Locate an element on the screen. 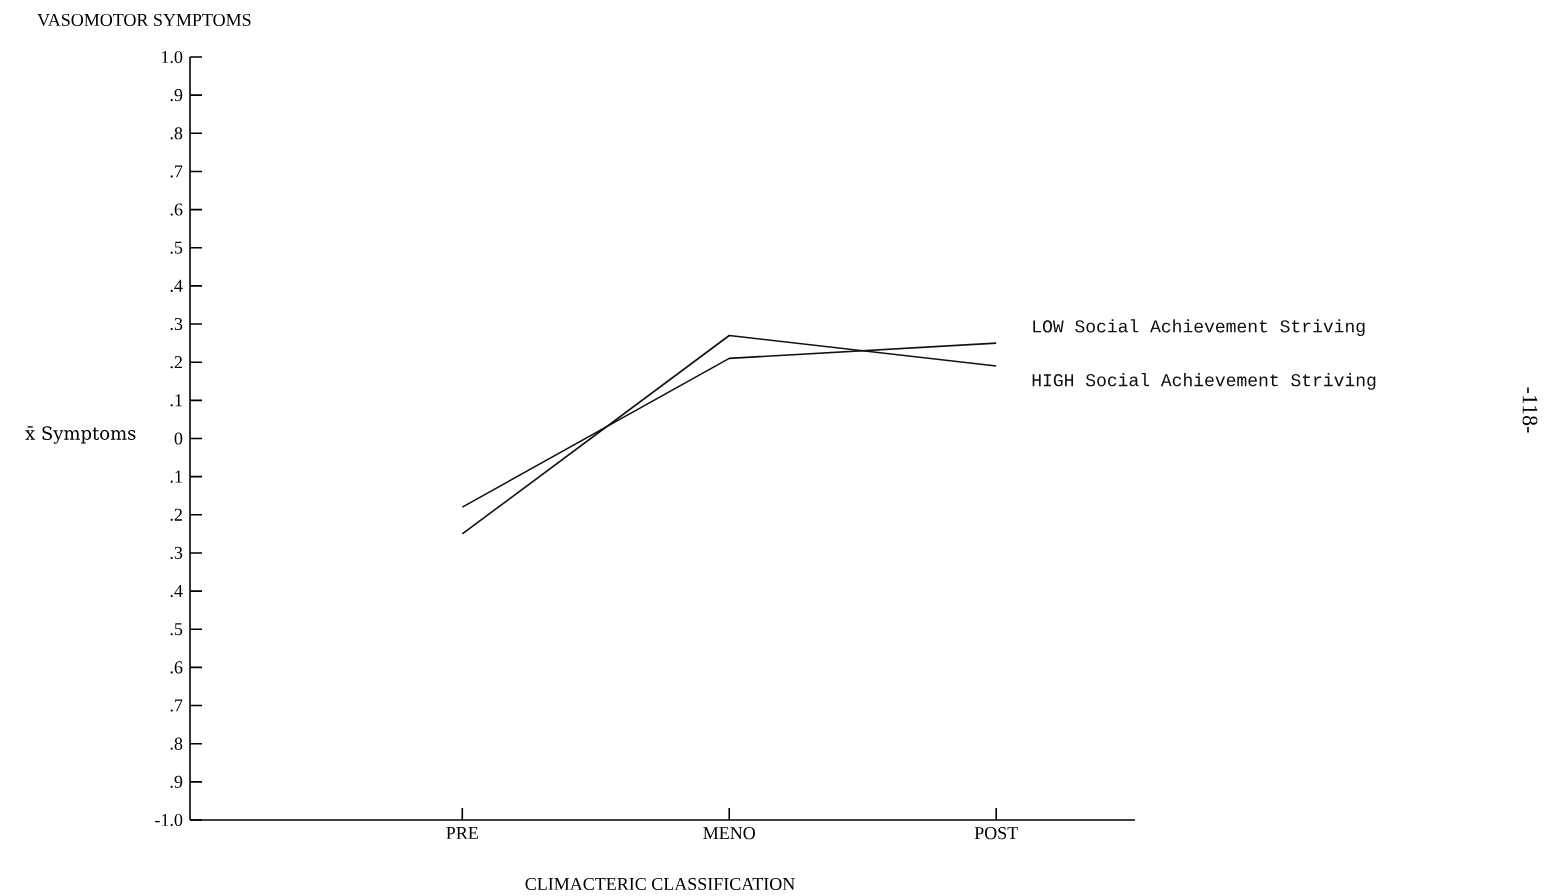  x-tick-label: MENO is located at coordinates (729, 833).